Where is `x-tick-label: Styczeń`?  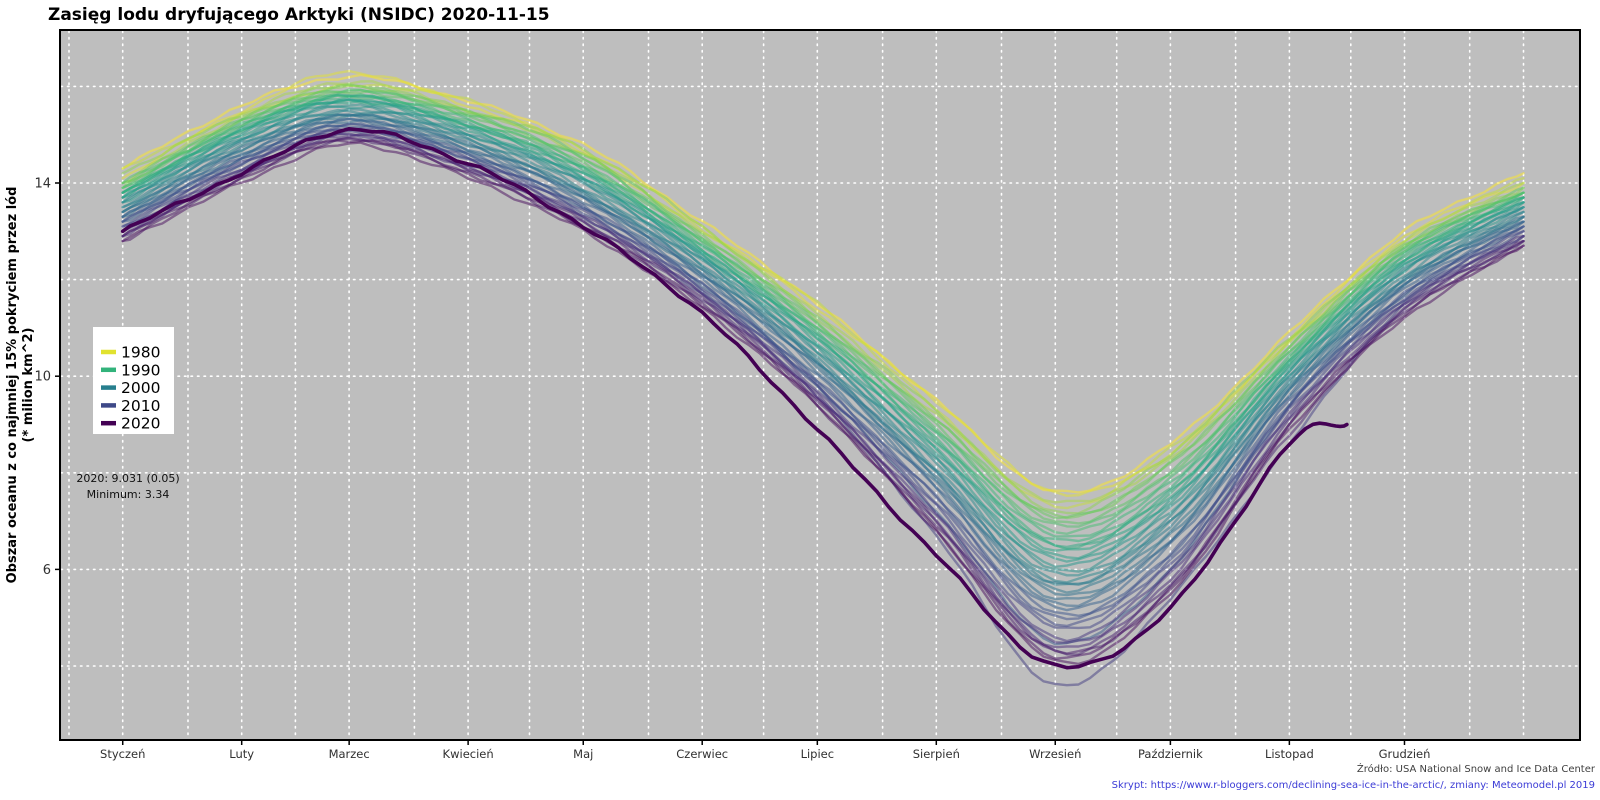 x-tick-label: Styczeń is located at coordinates (122, 754).